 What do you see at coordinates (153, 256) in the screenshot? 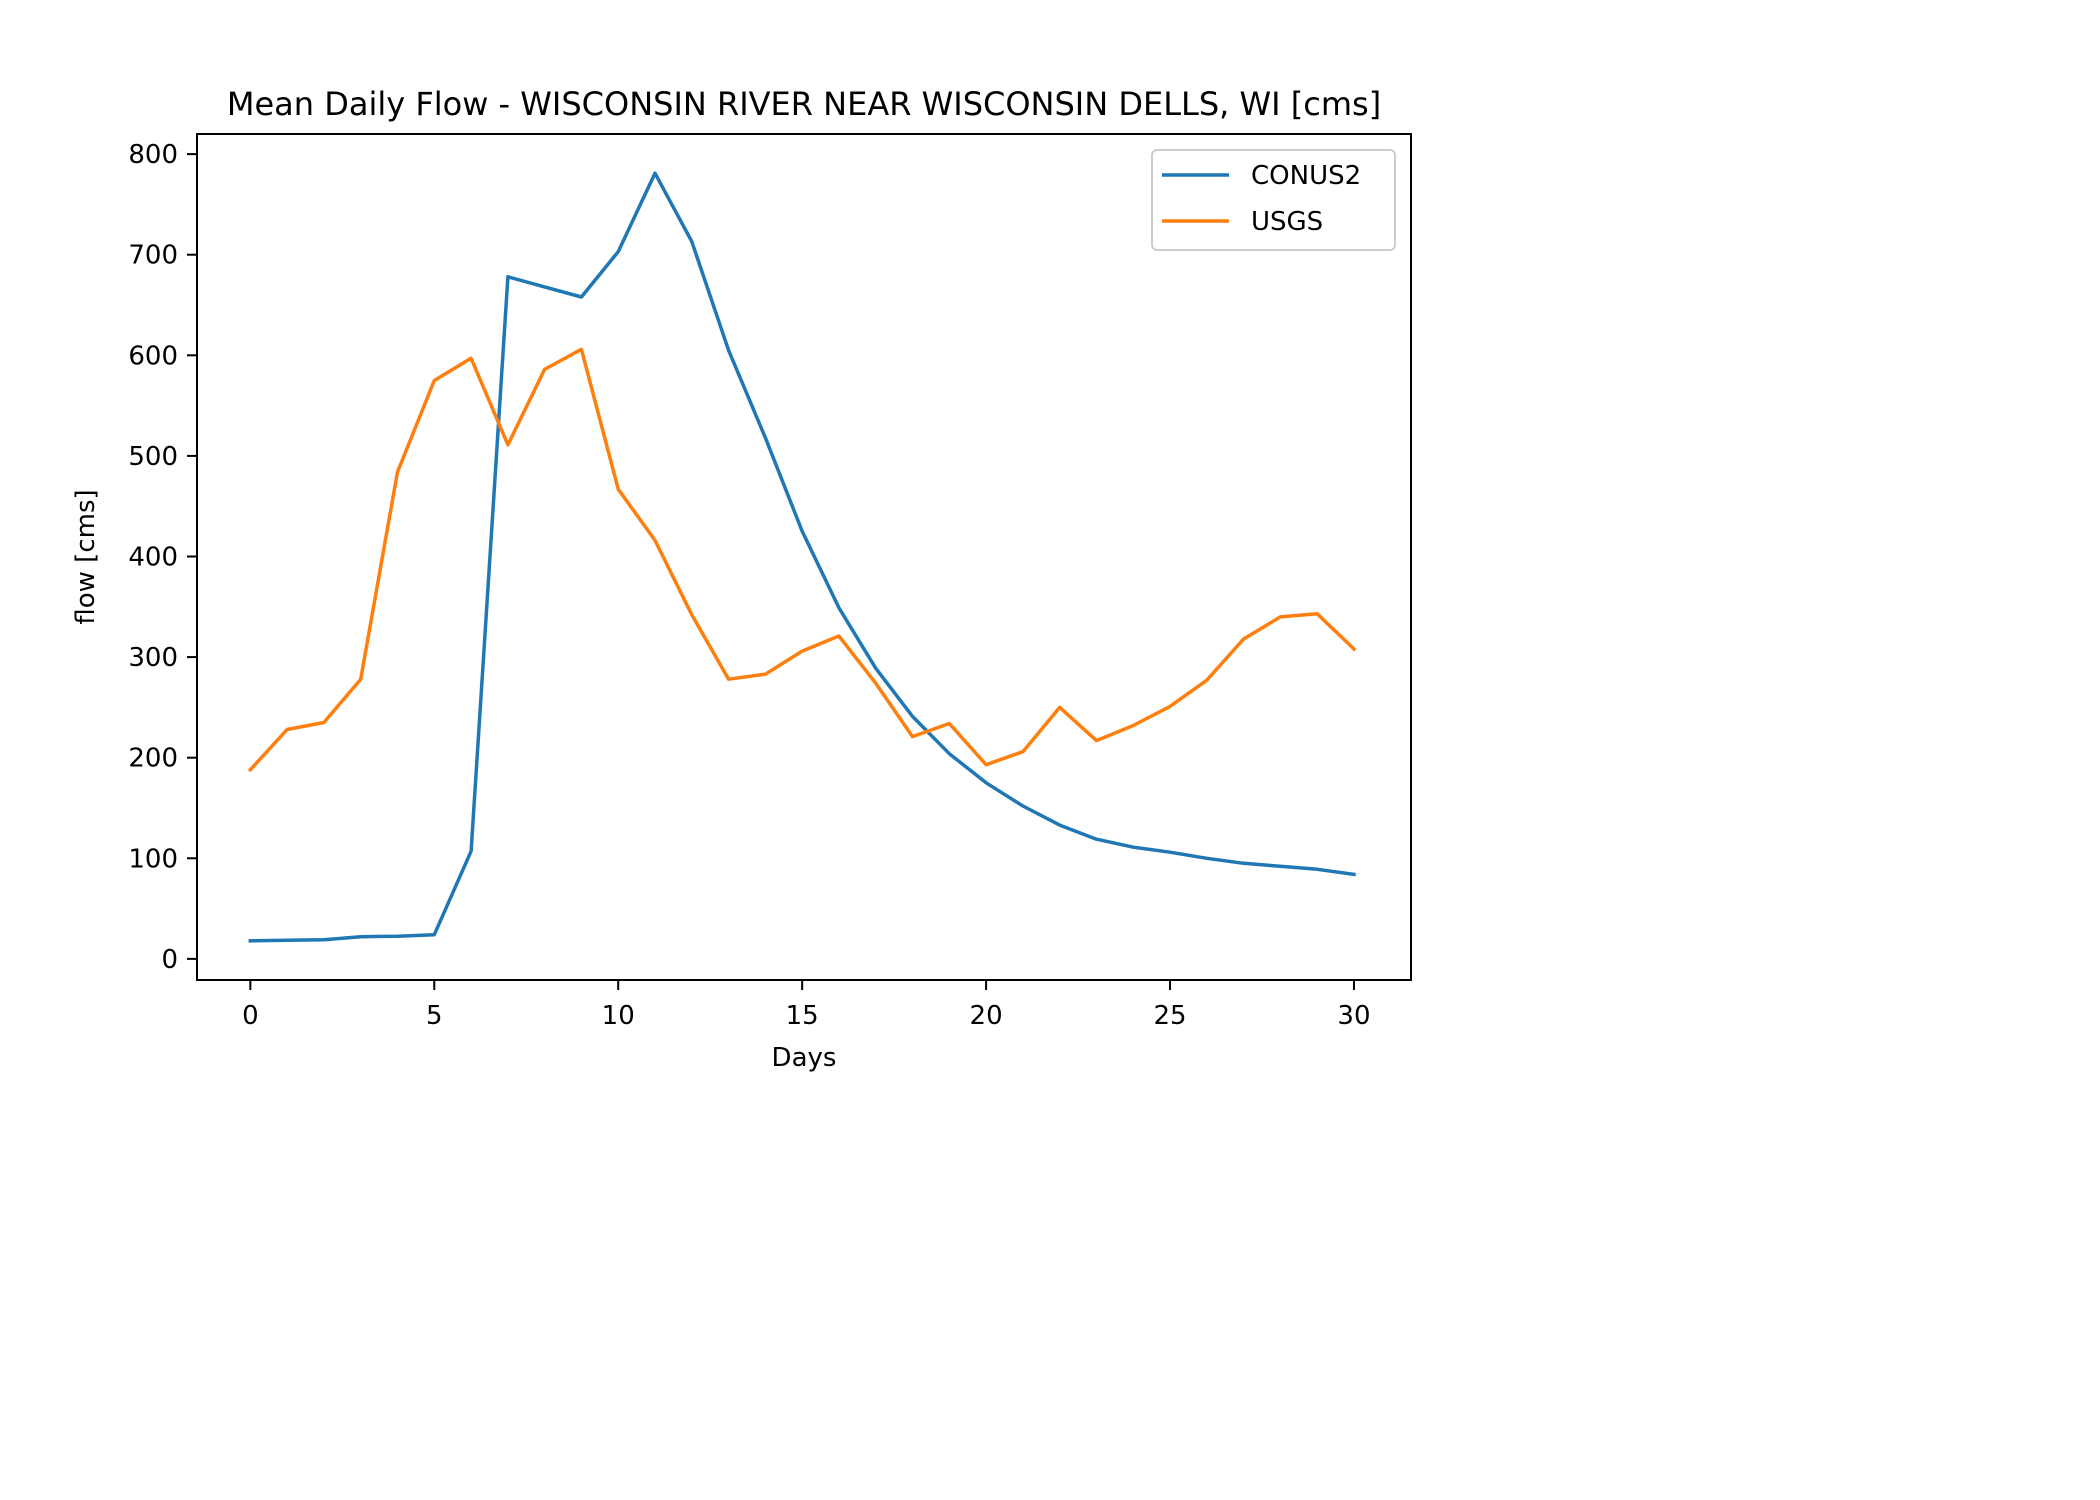
I see `y-tick-label: 700` at bounding box center [153, 256].